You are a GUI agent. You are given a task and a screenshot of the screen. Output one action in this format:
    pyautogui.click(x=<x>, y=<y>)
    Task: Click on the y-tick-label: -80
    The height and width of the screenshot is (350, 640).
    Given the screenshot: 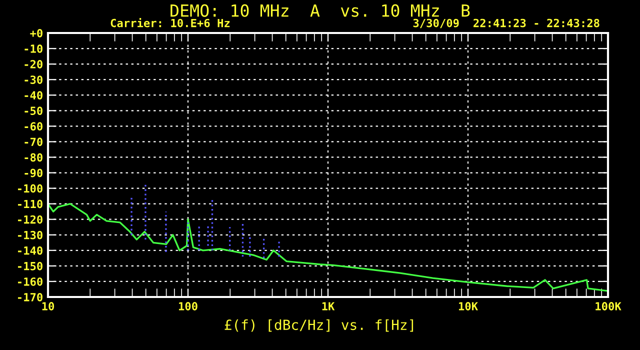 What is the action you would take?
    pyautogui.click(x=33, y=157)
    